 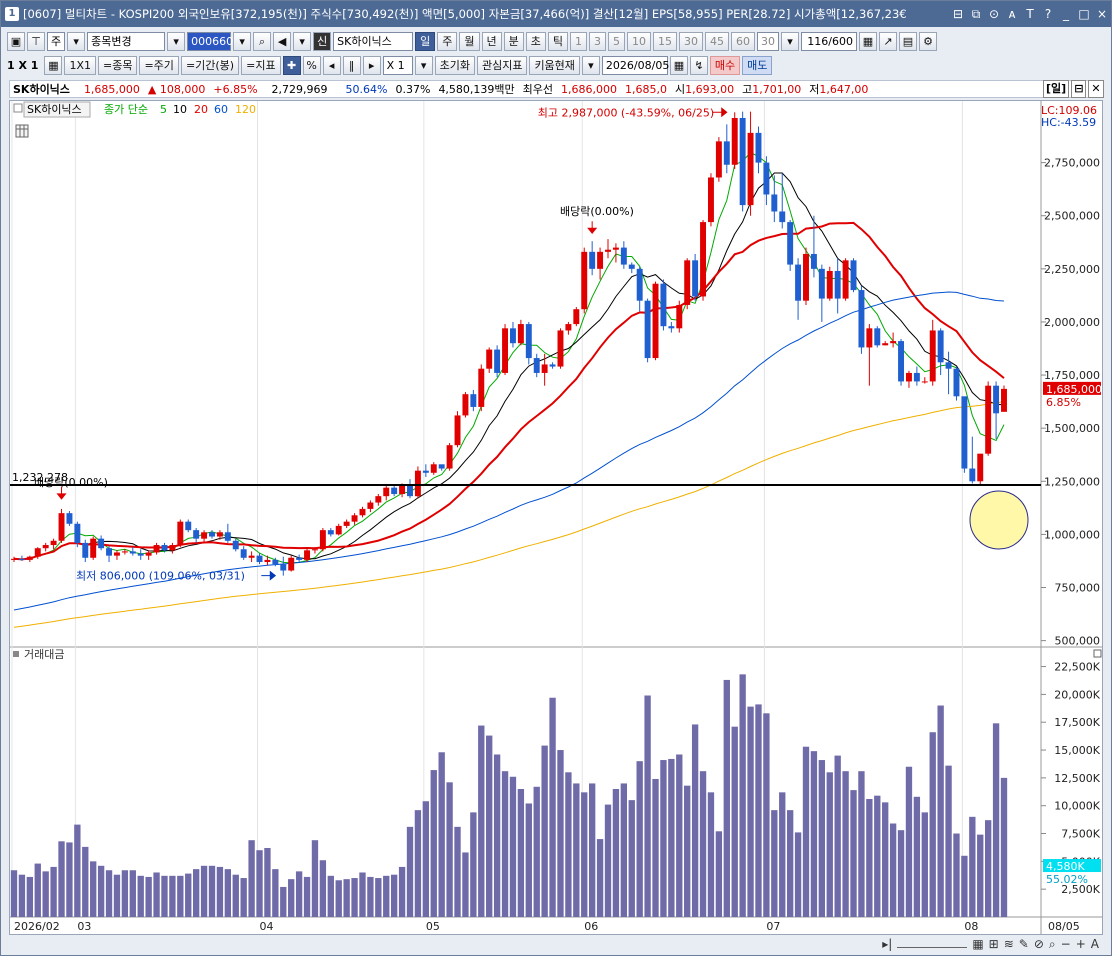 What do you see at coordinates (717, 41) in the screenshot?
I see `interval-45: 45` at bounding box center [717, 41].